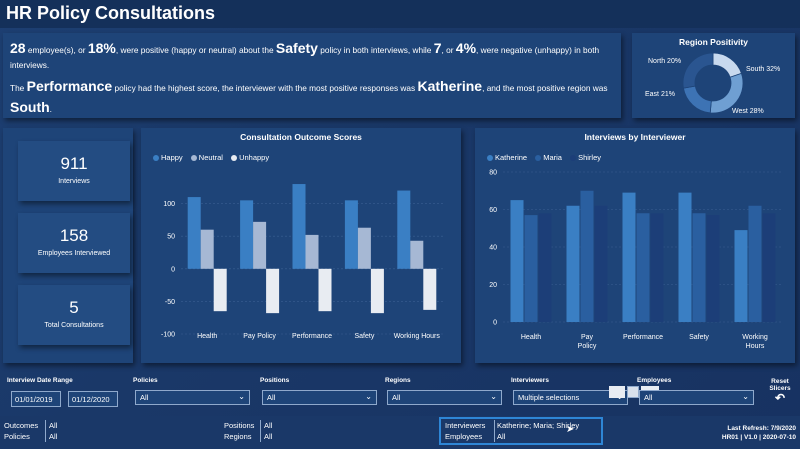 The height and width of the screenshot is (449, 800). I want to click on bar-happy-safety, so click(351, 234).